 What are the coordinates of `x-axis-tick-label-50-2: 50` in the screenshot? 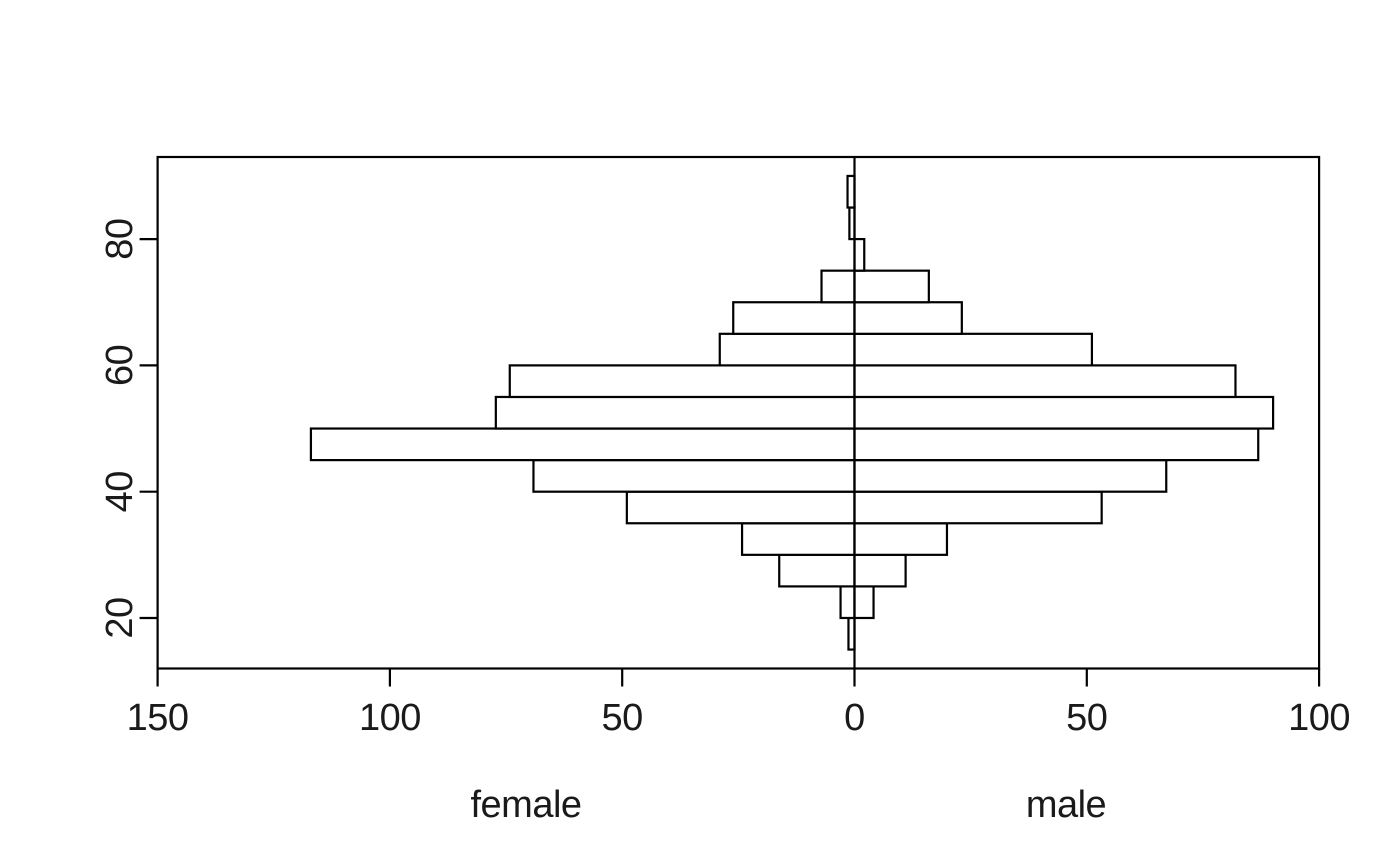 It's located at (622, 718).